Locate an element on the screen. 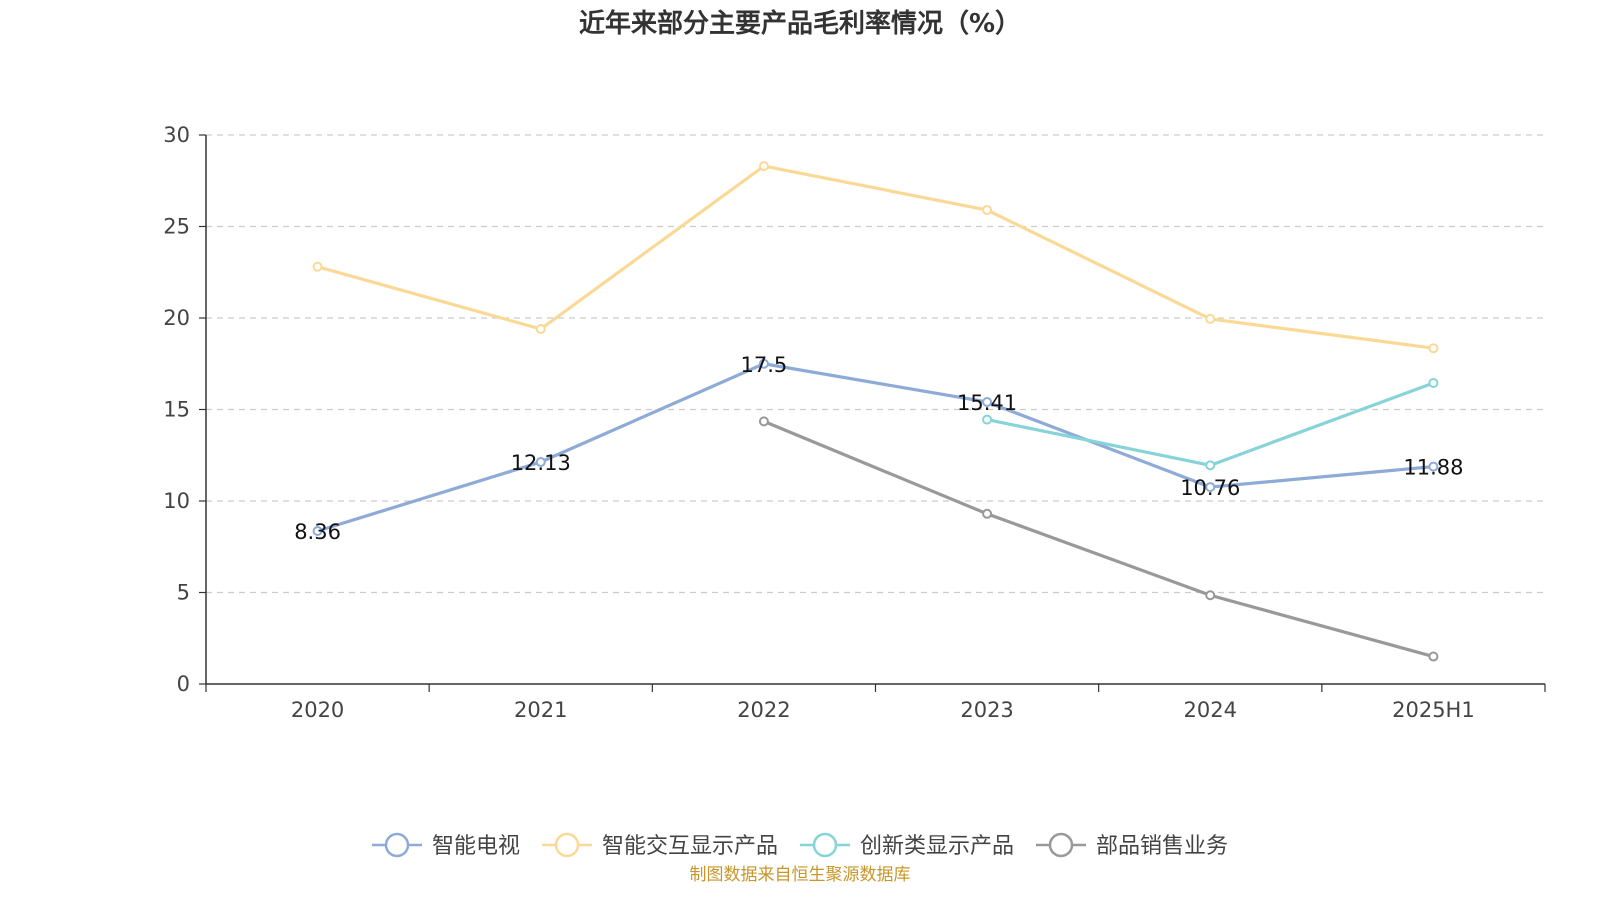  legend-item: 创新类显示产品 is located at coordinates (907, 845).